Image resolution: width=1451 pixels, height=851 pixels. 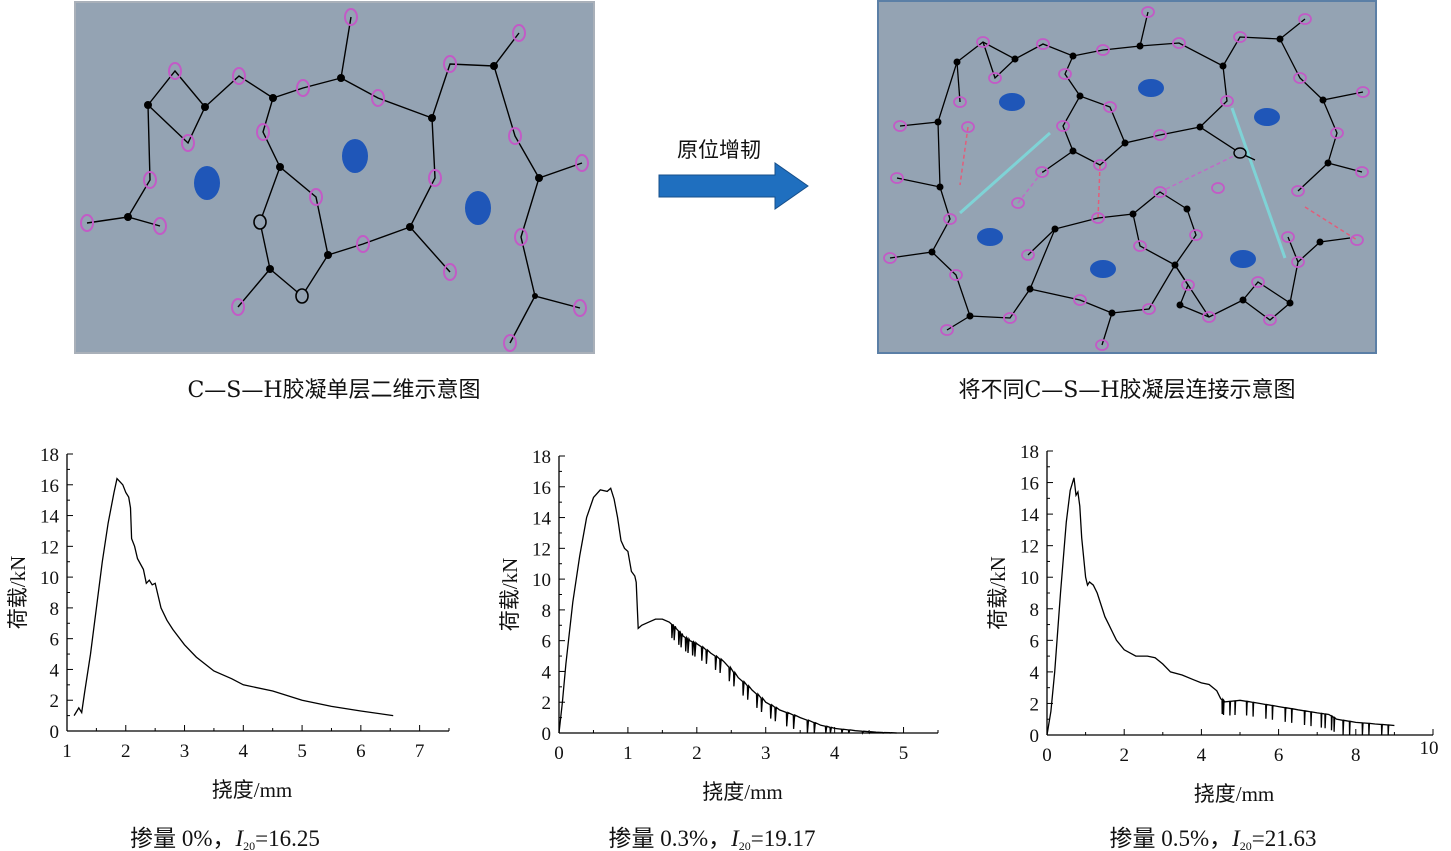 I want to click on caption-dosage: 掺量 0%，, so click(x=182, y=838).